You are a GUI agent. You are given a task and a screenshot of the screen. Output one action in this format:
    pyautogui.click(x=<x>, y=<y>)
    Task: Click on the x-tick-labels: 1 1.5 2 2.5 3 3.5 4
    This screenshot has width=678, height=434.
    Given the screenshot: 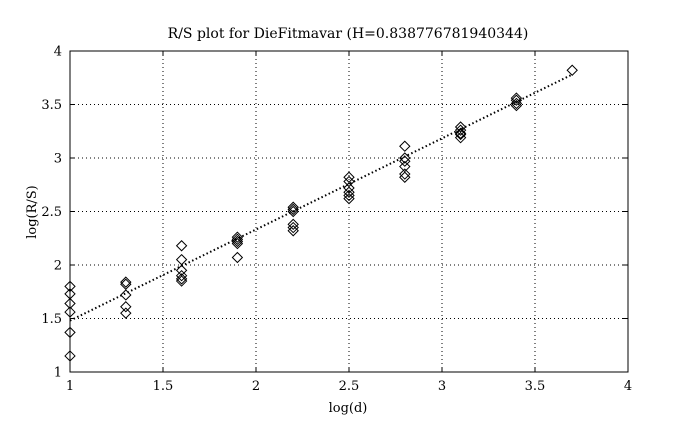 What is the action you would take?
    pyautogui.click(x=349, y=386)
    